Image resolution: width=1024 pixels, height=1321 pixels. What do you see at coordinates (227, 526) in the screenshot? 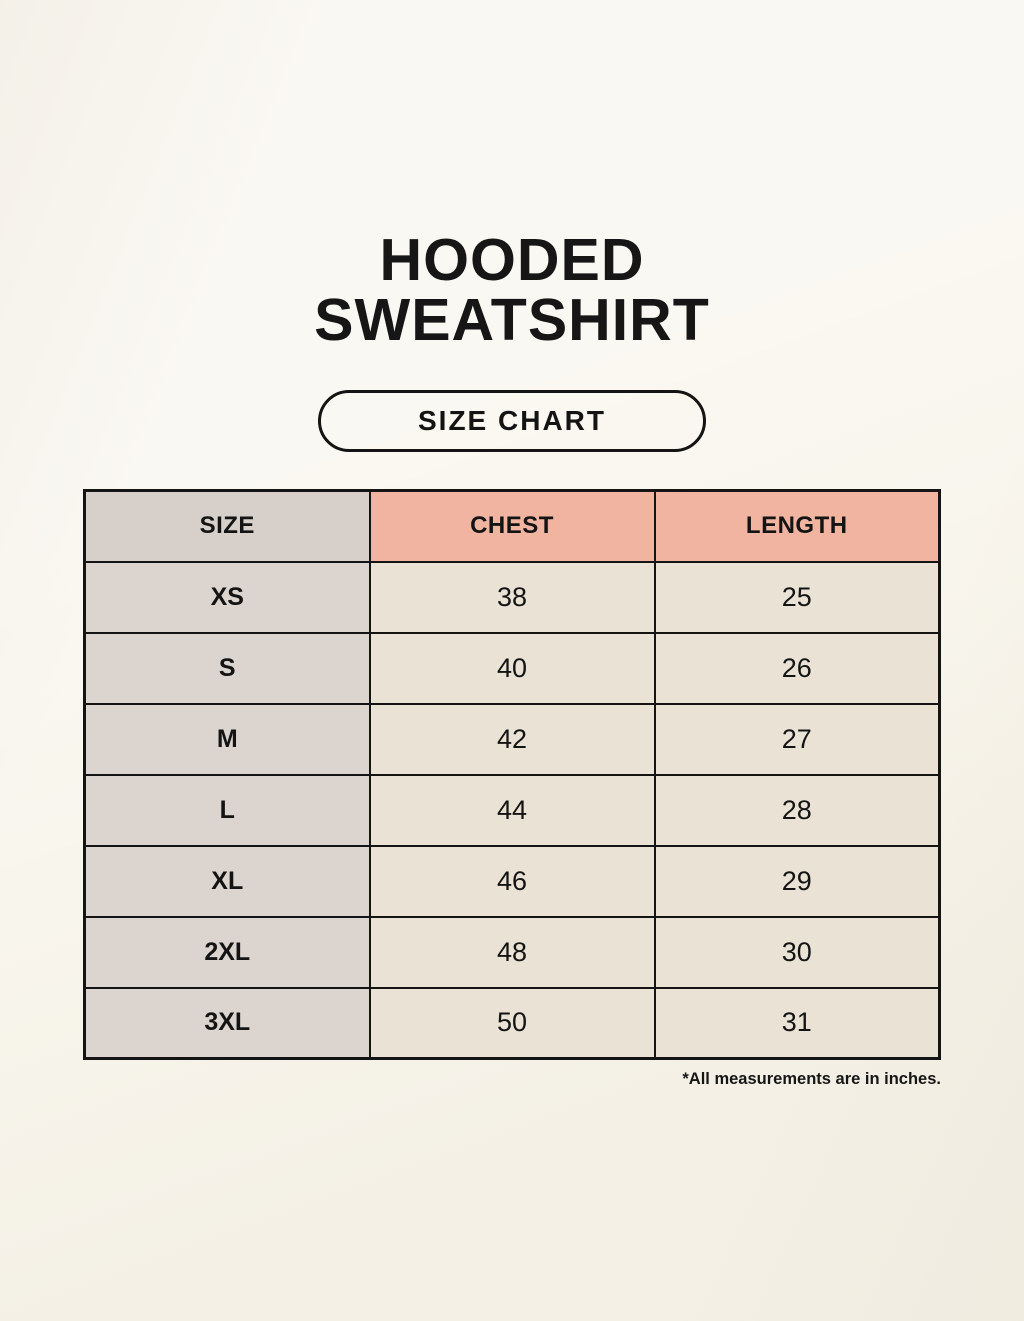
I see `column-header-size: SIZE` at bounding box center [227, 526].